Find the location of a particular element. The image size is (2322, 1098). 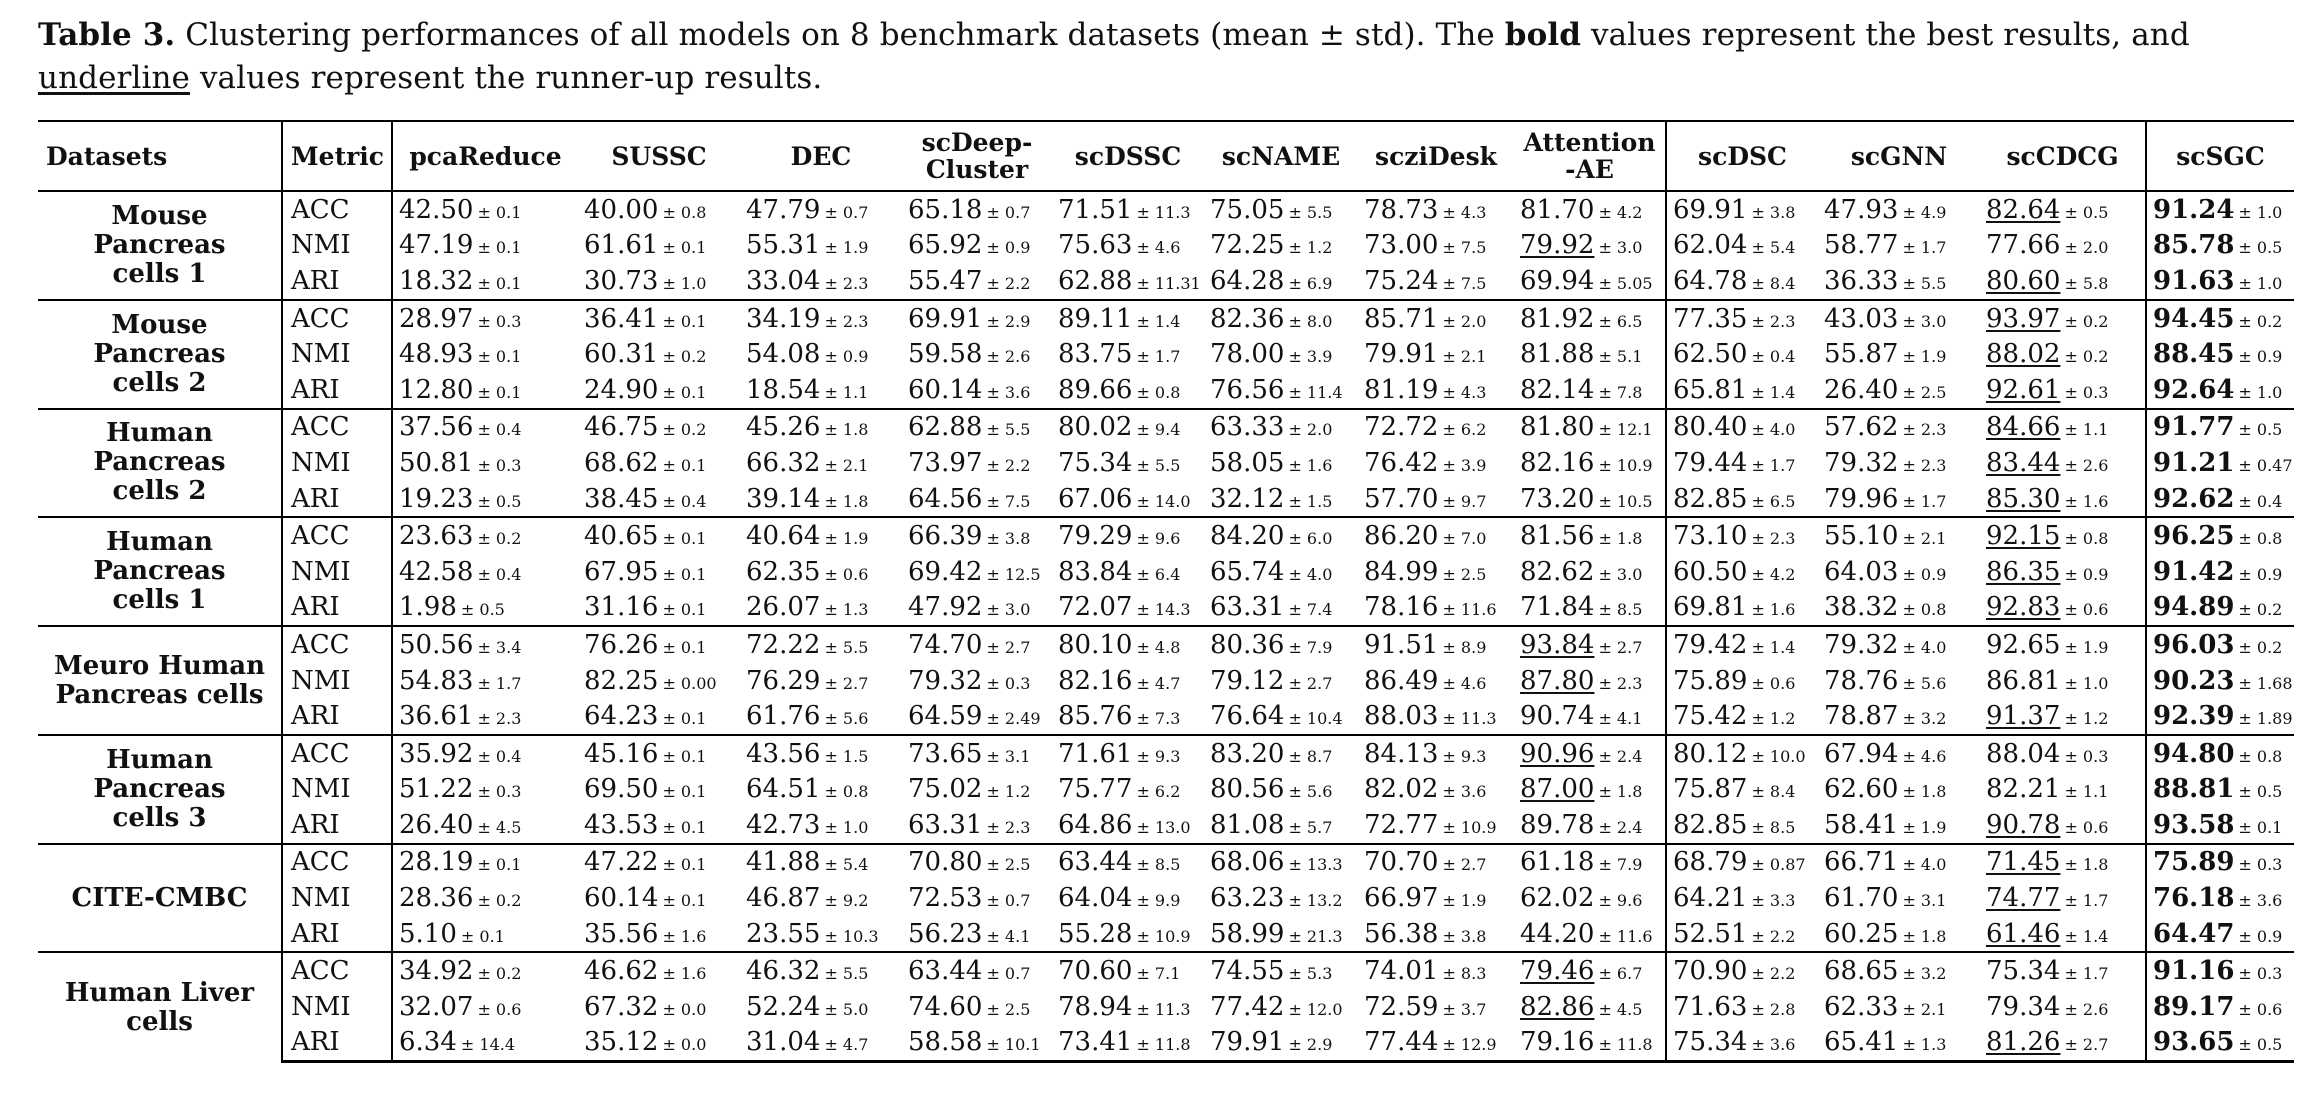

mean-value: 92.64 is located at coordinates (2194, 389).